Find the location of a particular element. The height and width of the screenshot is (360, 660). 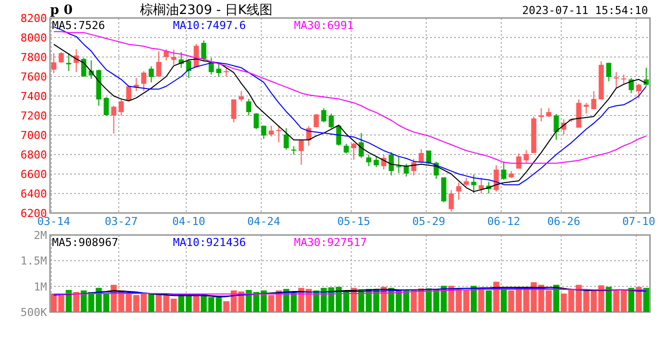

y-tick-label: 7800 is located at coordinates (33, 57).